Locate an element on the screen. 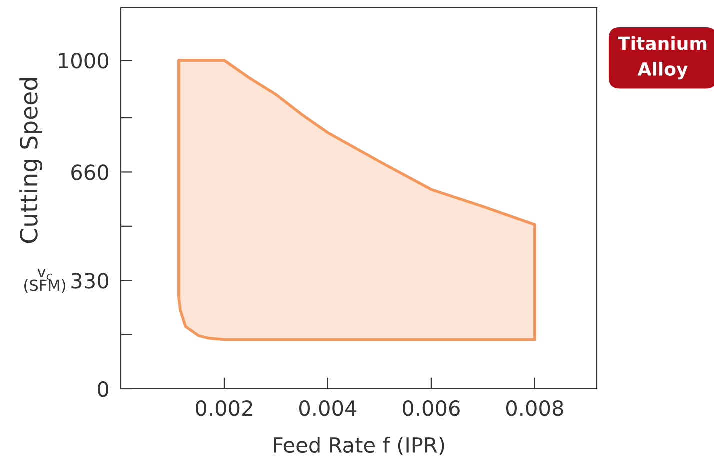 Image resolution: width=714 pixels, height=474 pixels. x-axis-title: Feed Rate f (IPR) is located at coordinates (359, 446).